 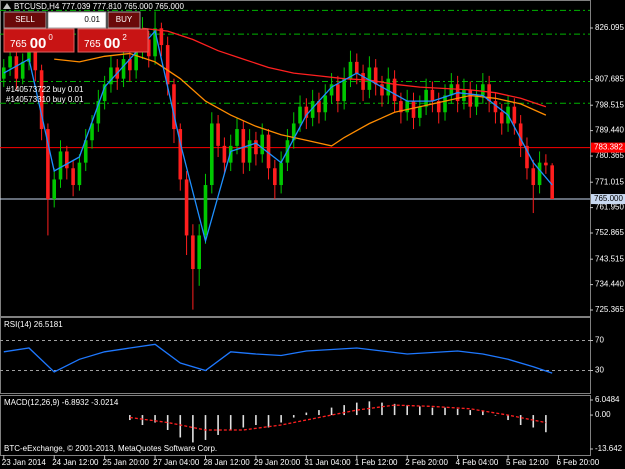 What do you see at coordinates (278, 358) in the screenshot?
I see `indicator-line` at bounding box center [278, 358].